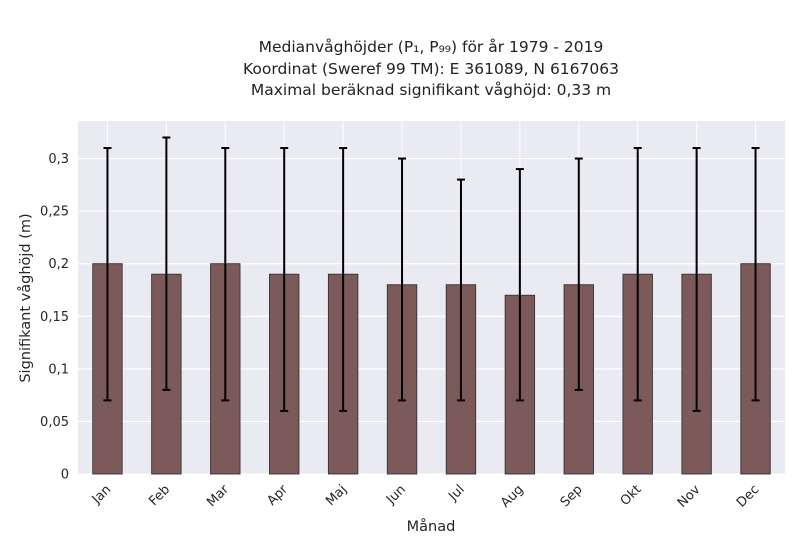 Image resolution: width=800 pixels, height=550 pixels. I want to click on x-tick-label: Maj, so click(336, 495).